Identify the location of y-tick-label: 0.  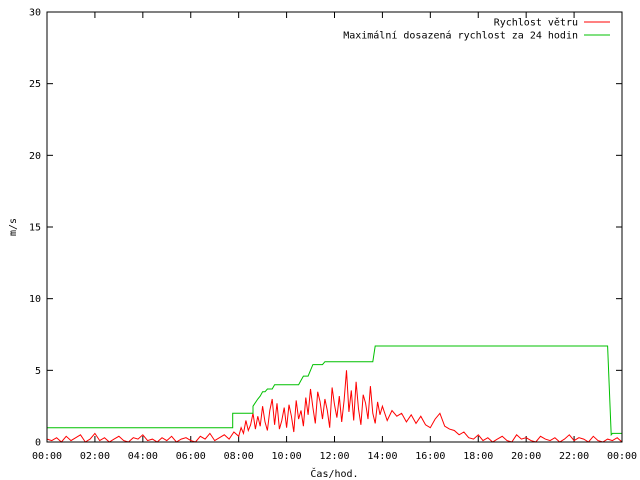
(38, 443).